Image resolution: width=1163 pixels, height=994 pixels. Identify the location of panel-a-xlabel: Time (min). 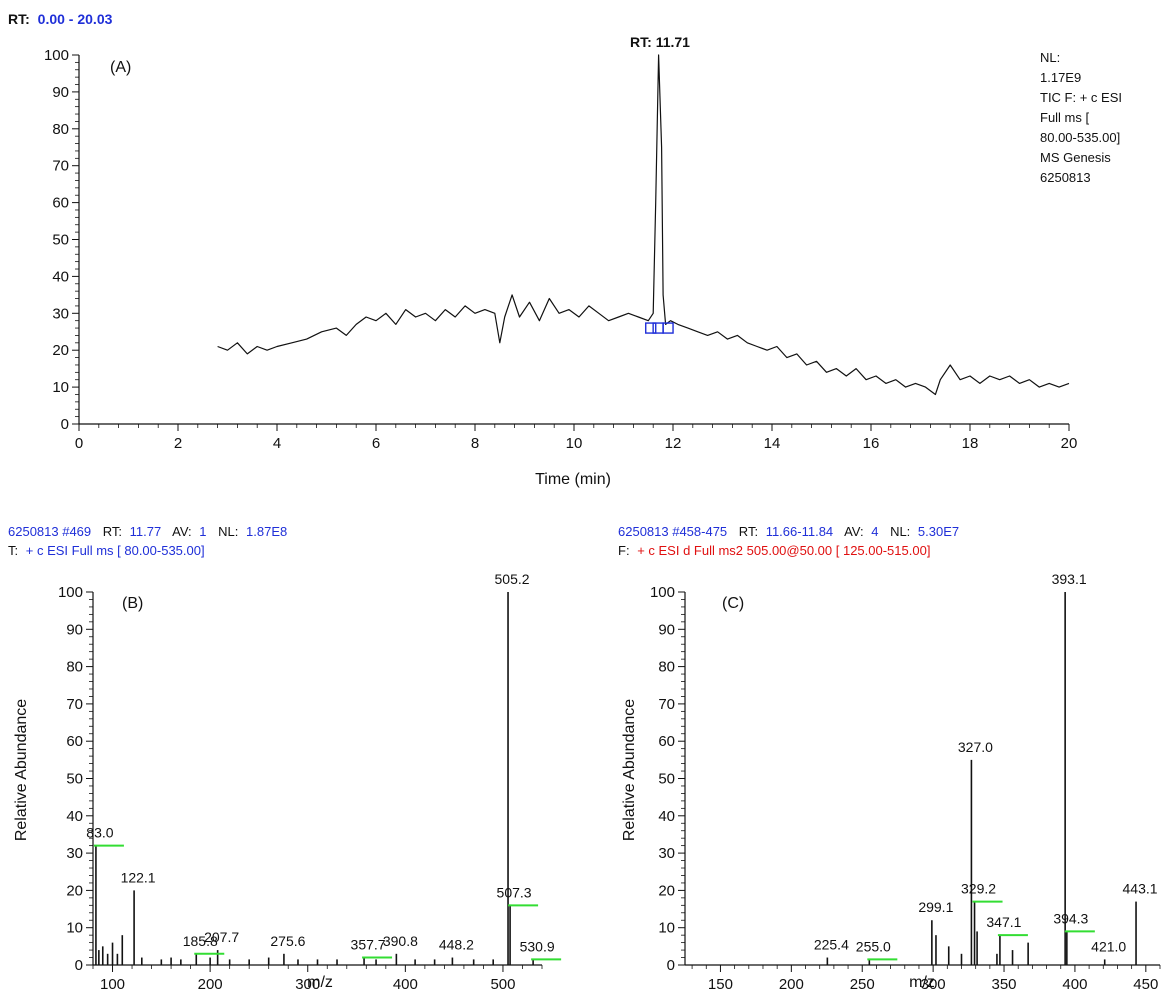
(573, 479).